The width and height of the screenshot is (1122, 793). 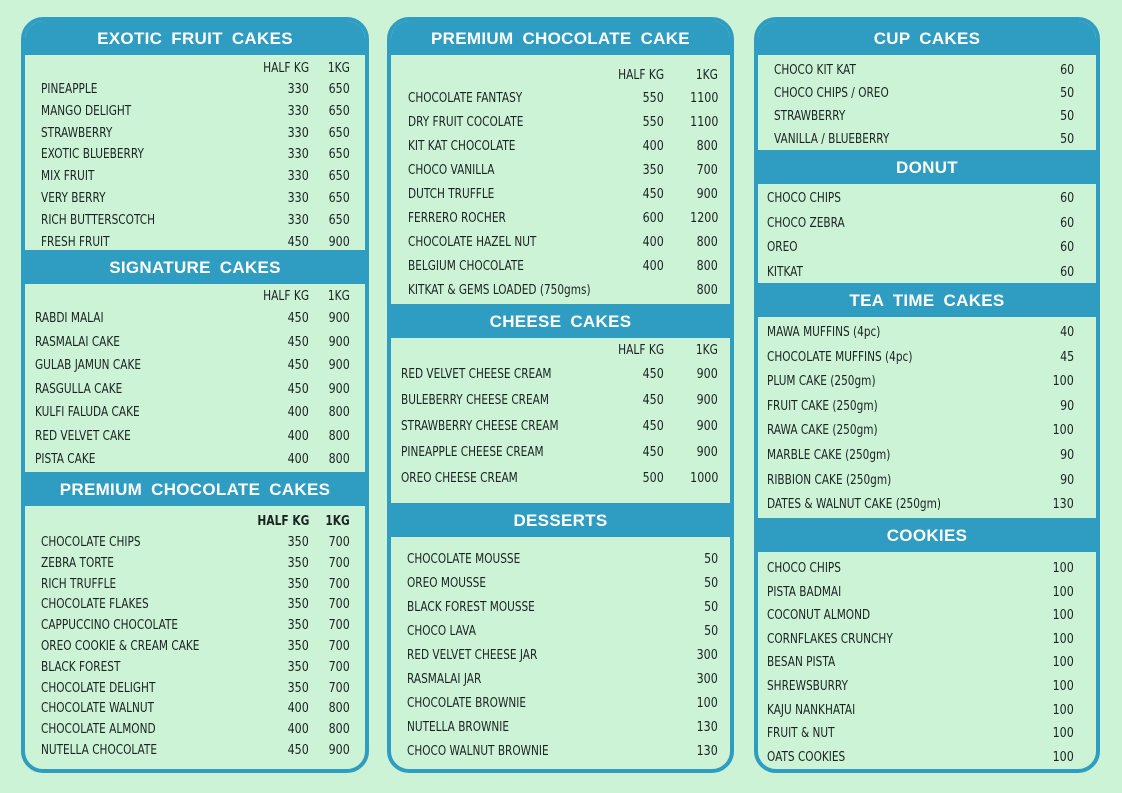 I want to click on section-title: SIGNATURE CAKES, so click(x=195, y=267).